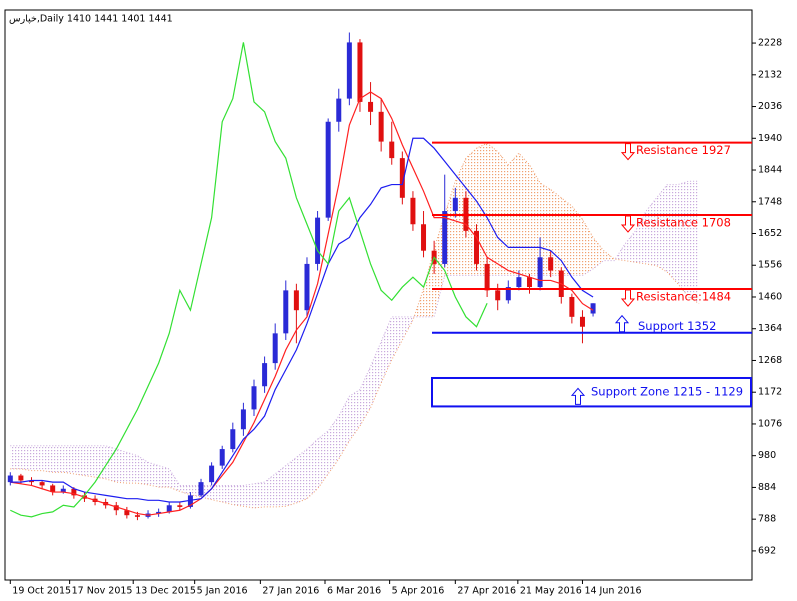  What do you see at coordinates (767, 455) in the screenshot?
I see `y-tick-label: 980` at bounding box center [767, 455].